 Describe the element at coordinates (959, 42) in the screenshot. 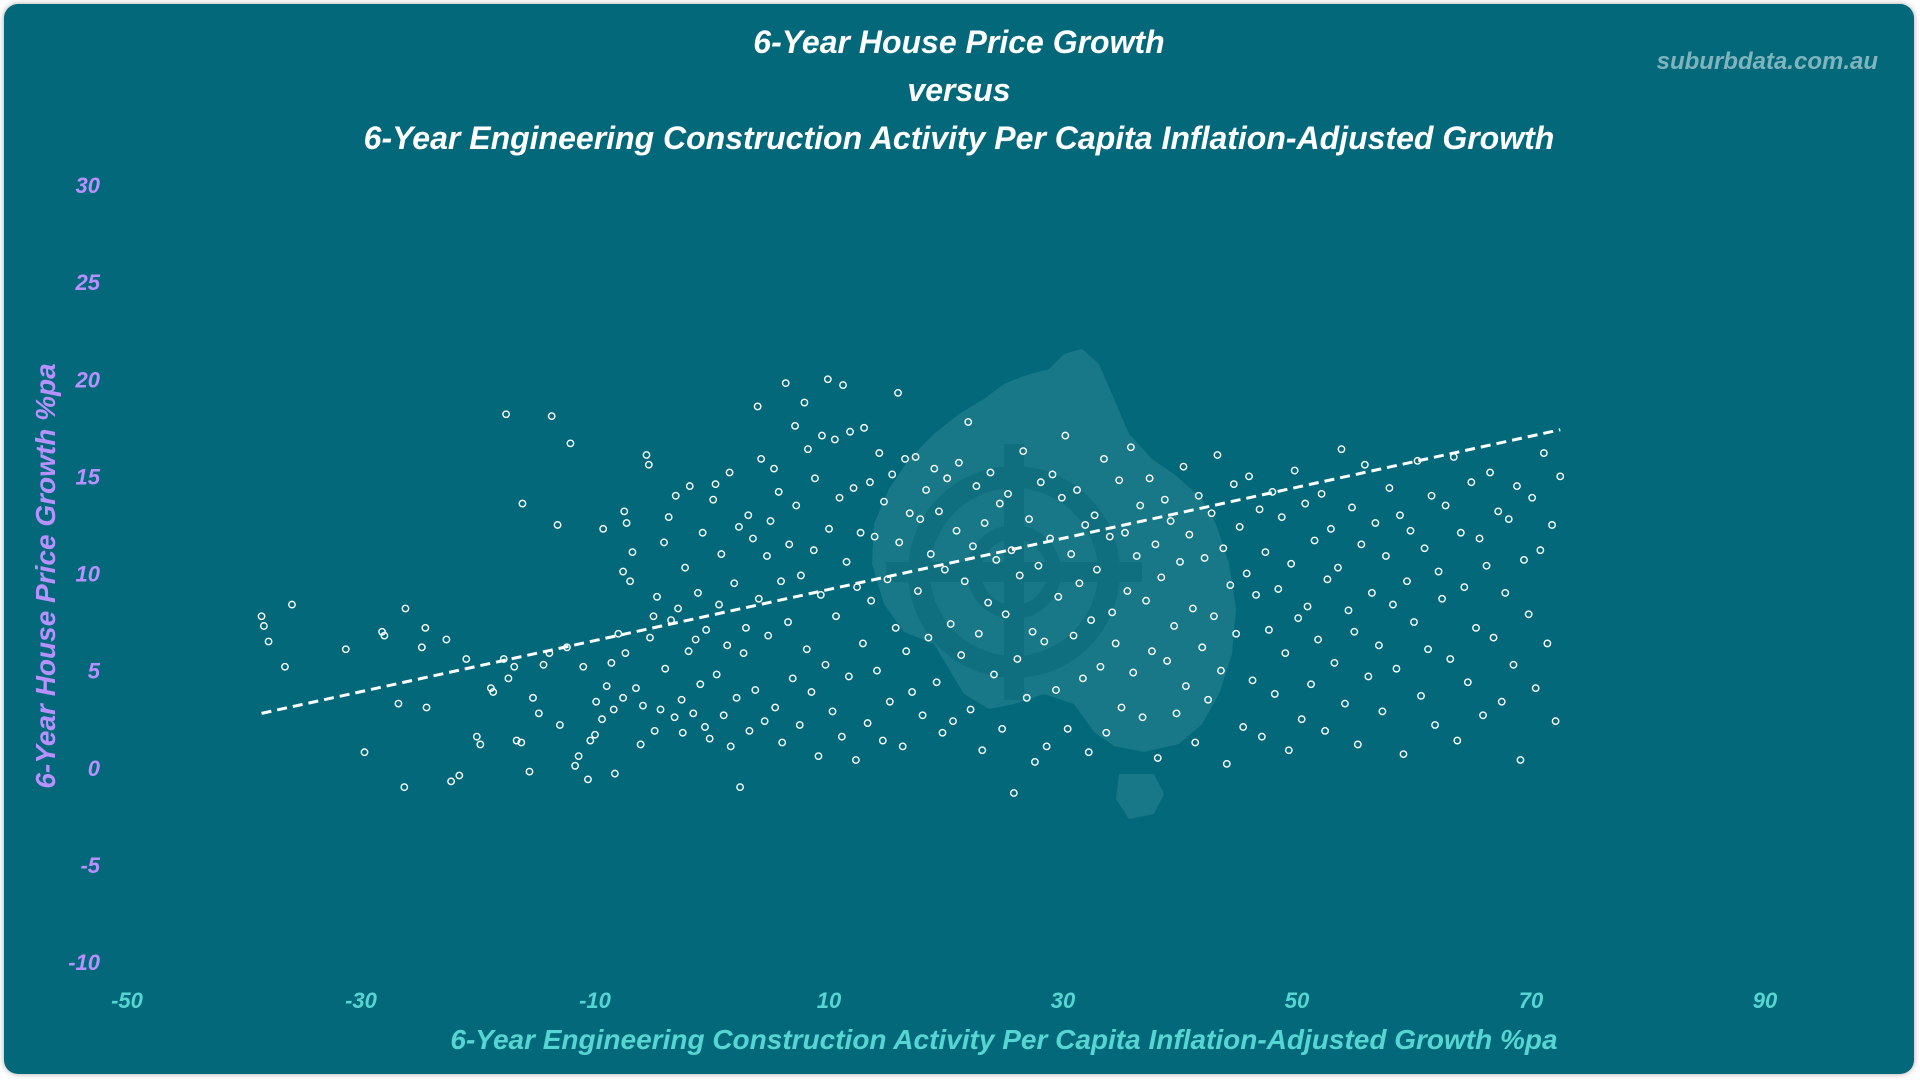

I see `chart-title-line-1: 6-Year House Price Growth` at that location.